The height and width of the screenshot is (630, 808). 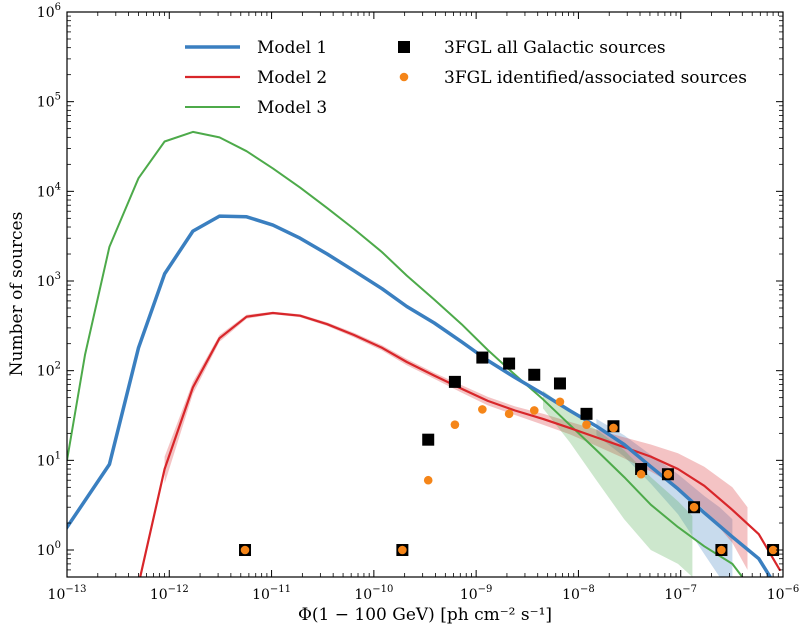 What do you see at coordinates (49, 101) in the screenshot?
I see `y-tick-label: 10⁵` at bounding box center [49, 101].